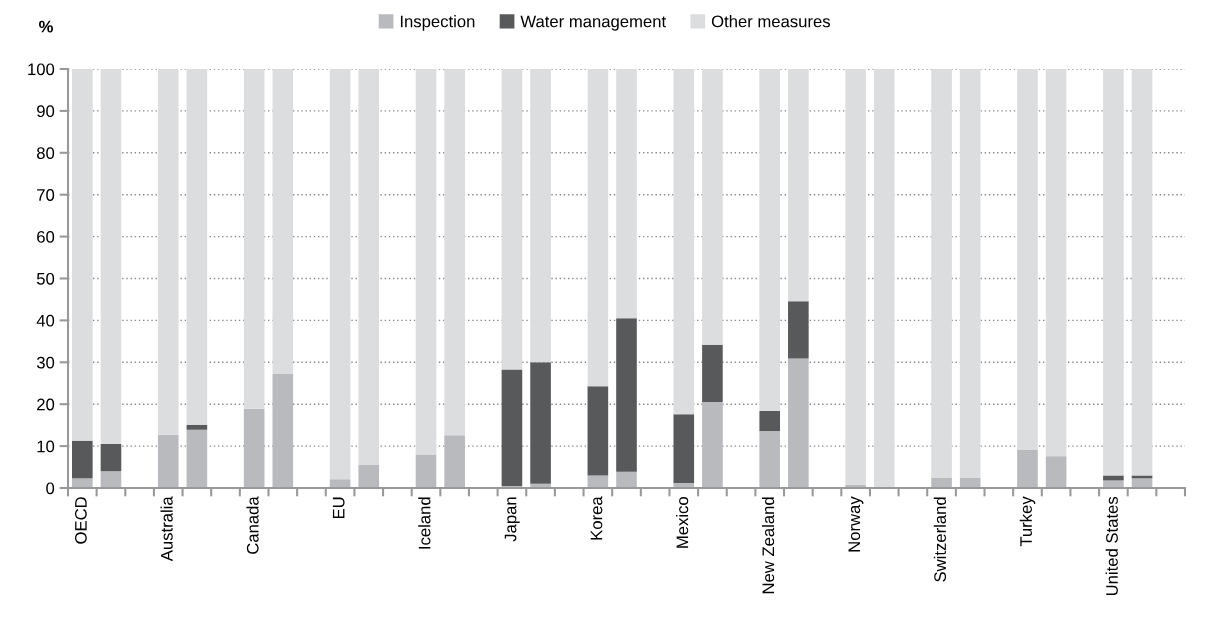  Describe the element at coordinates (46, 111) in the screenshot. I see `y-tick-label: 90` at that location.